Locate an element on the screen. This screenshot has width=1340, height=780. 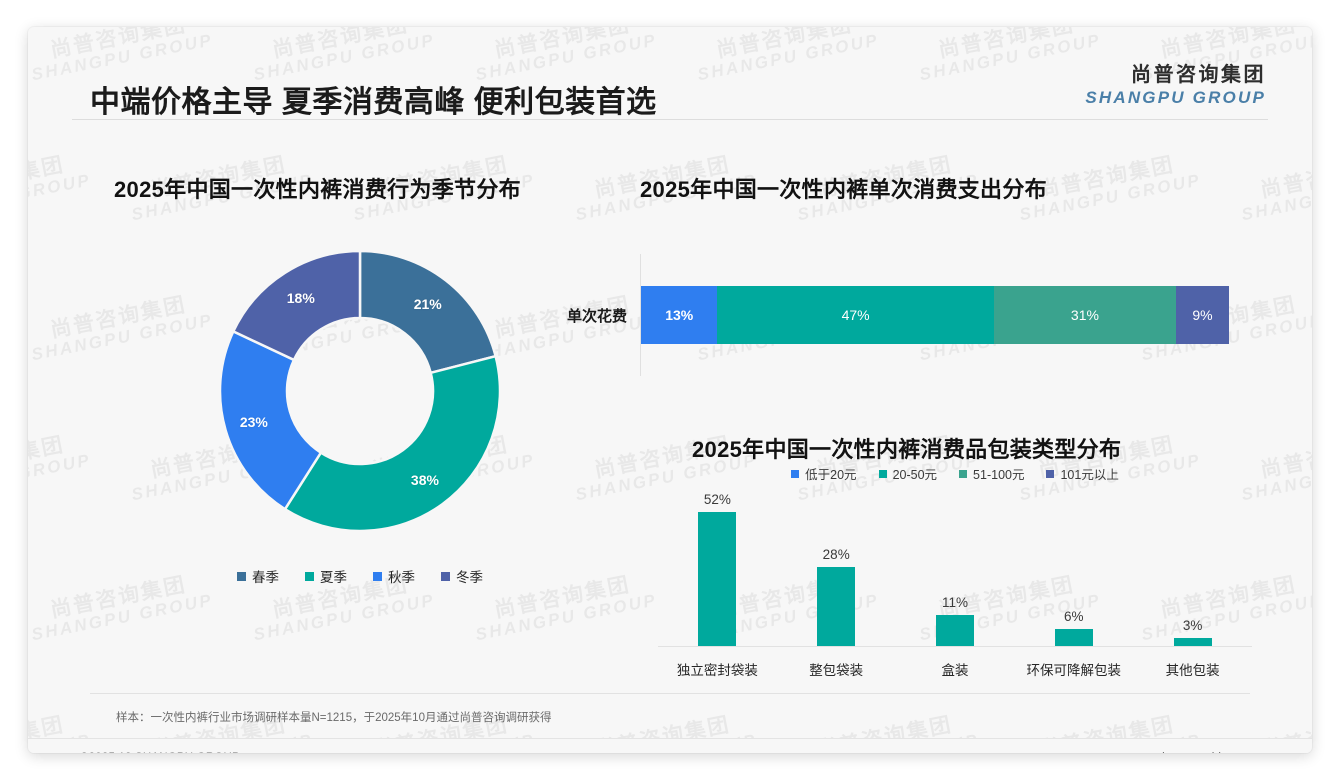
column-chart-title: 2025年中国一次性内裤消费品包装类型分布 is located at coordinates (907, 449).